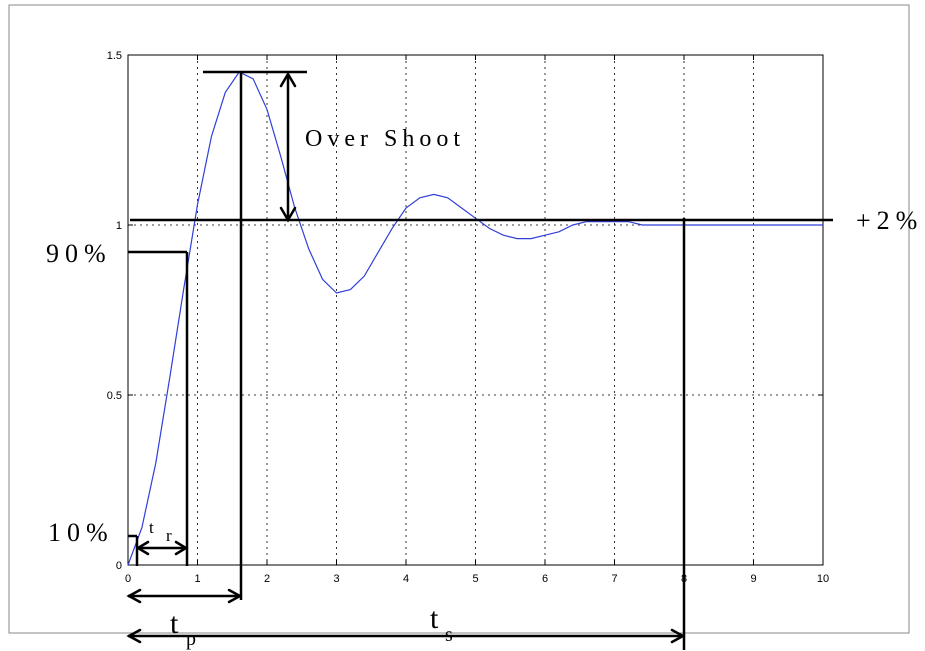 Image resolution: width=925 pixels, height=651 pixels. What do you see at coordinates (134, 596) in the screenshot?
I see `tp-arrow-left` at bounding box center [134, 596].